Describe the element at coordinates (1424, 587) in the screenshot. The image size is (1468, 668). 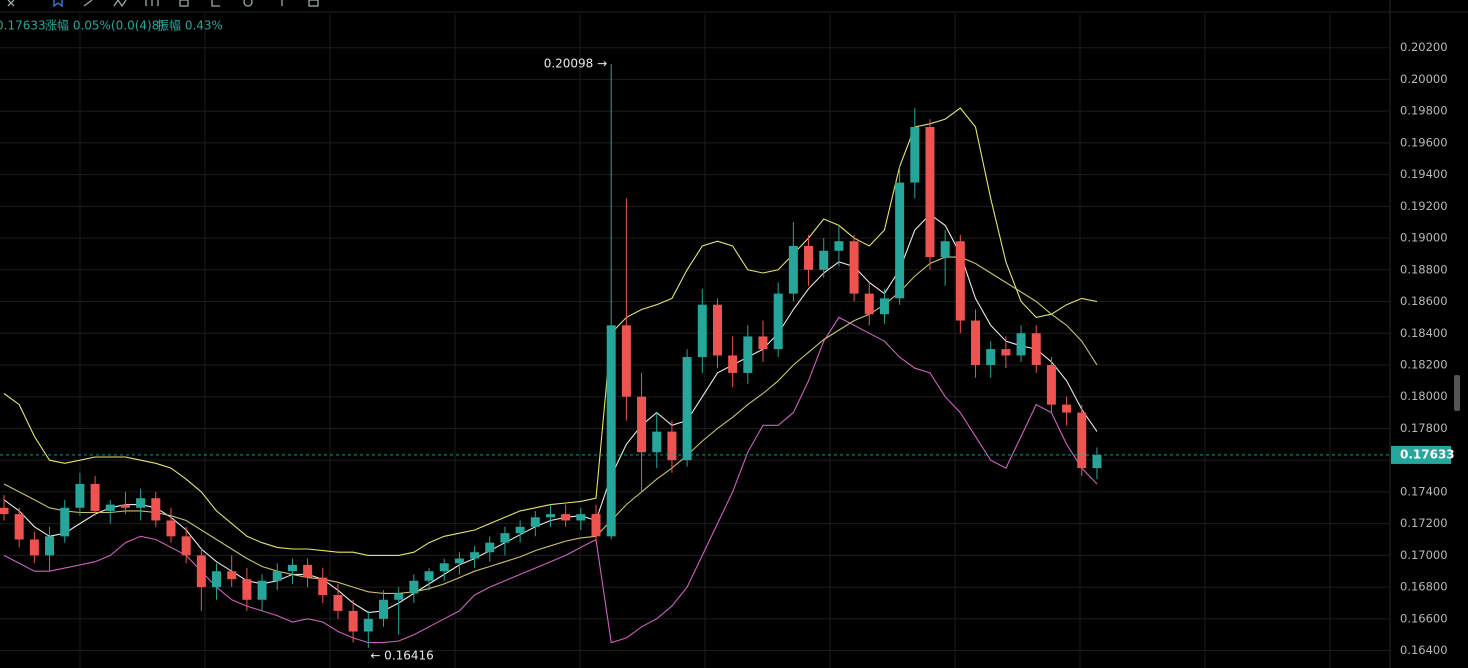
I see `y-tick-label: 0.16800` at that location.